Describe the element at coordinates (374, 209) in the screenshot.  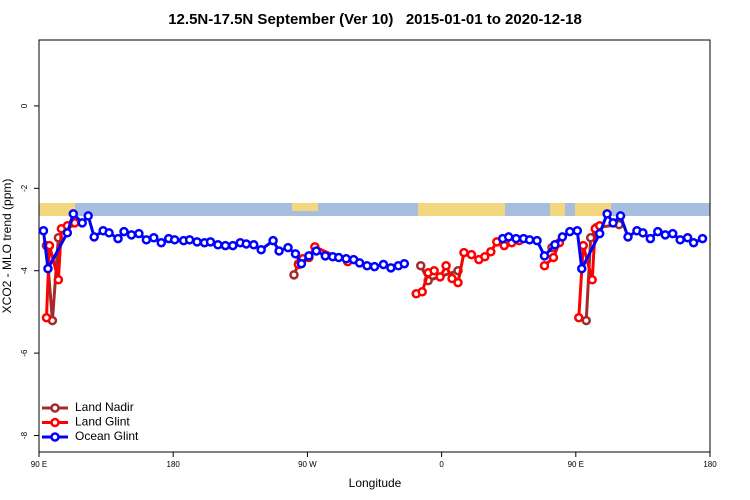
I see `land-ocean-strip` at that location.